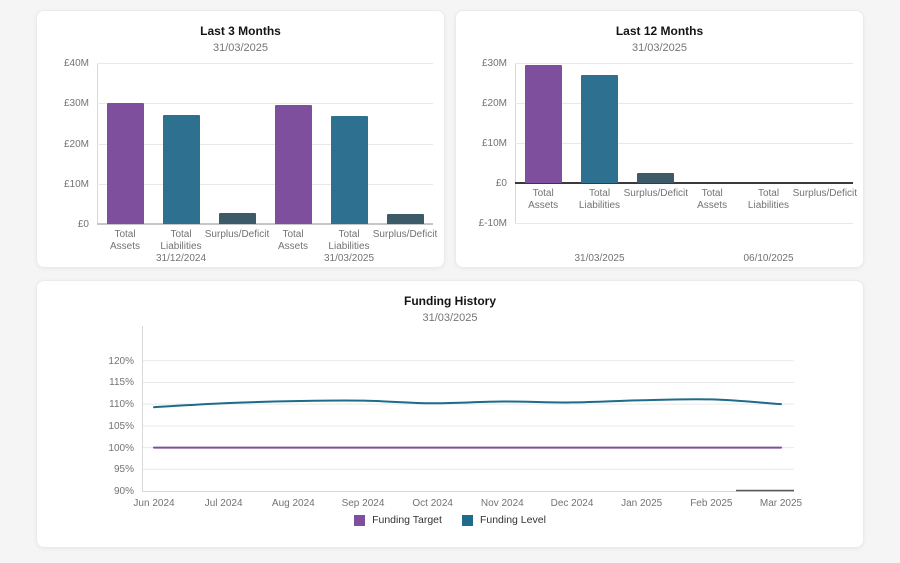 Image resolution: width=900 pixels, height=563 pixels. Describe the element at coordinates (502, 503) in the screenshot. I see `x-axis-month-label: Nov 2024` at that location.